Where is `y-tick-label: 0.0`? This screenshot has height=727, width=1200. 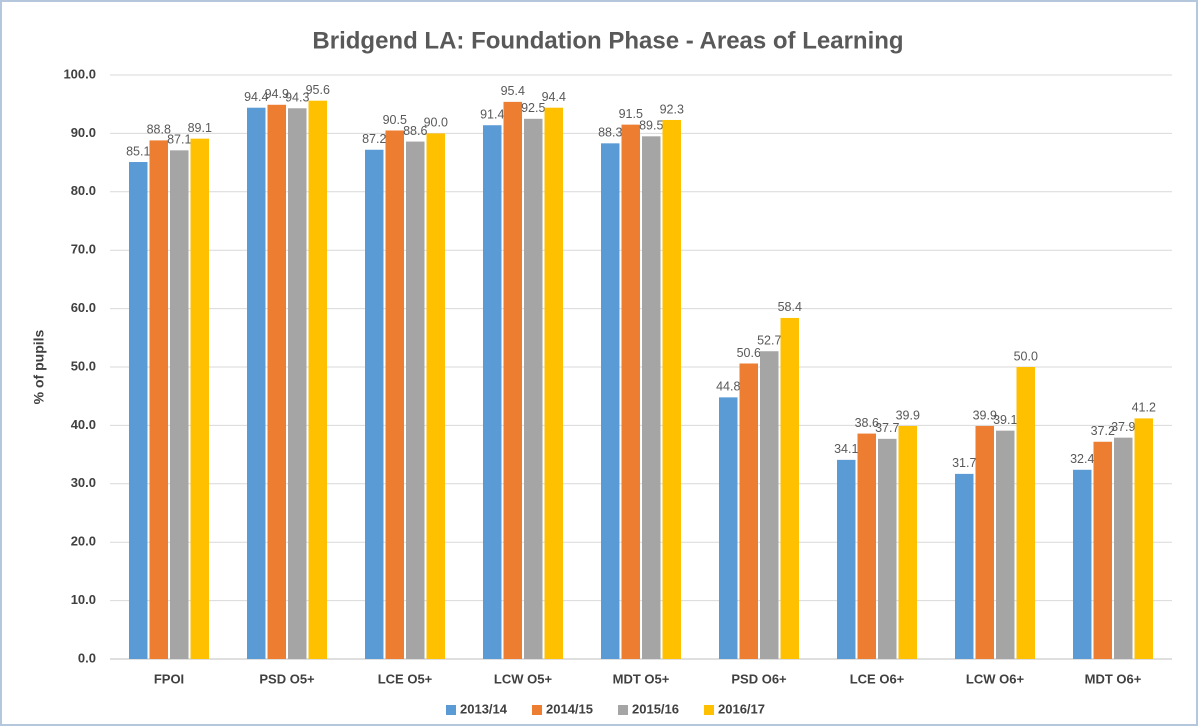
y-tick-label: 0.0 is located at coordinates (87, 657).